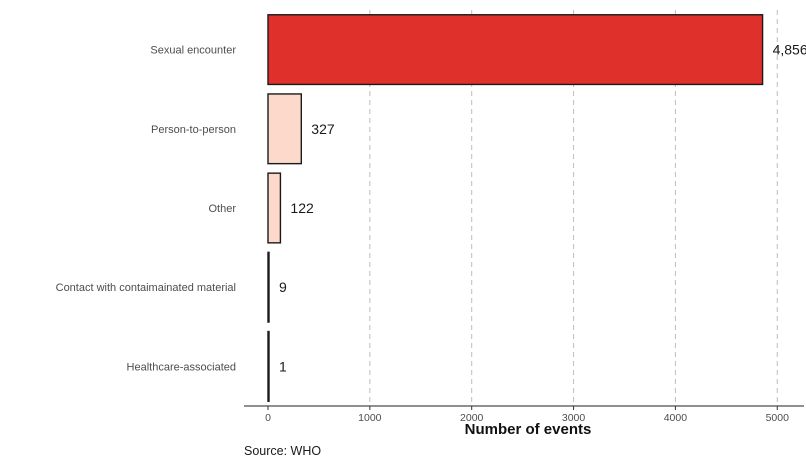 This screenshot has width=806, height=468. I want to click on tick-label: 1000, so click(370, 418).